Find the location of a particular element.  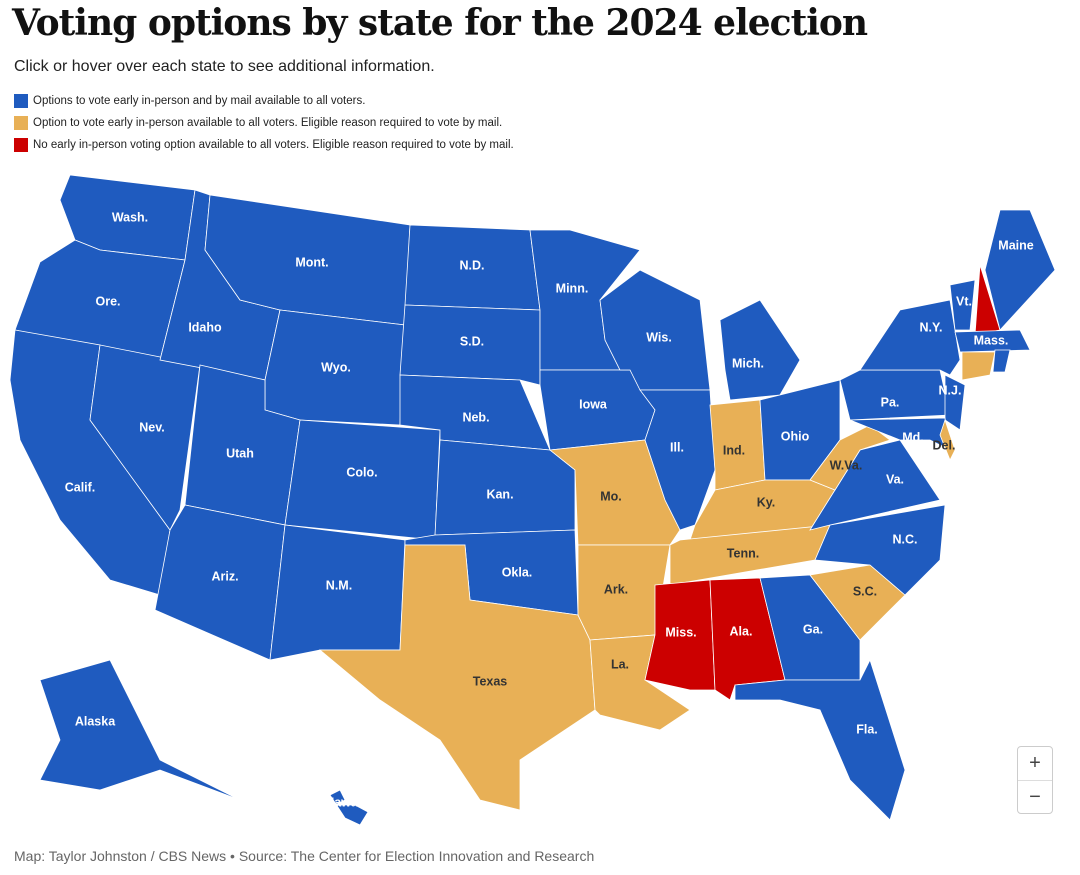

state-label: Hawaii is located at coordinates (345, 802).